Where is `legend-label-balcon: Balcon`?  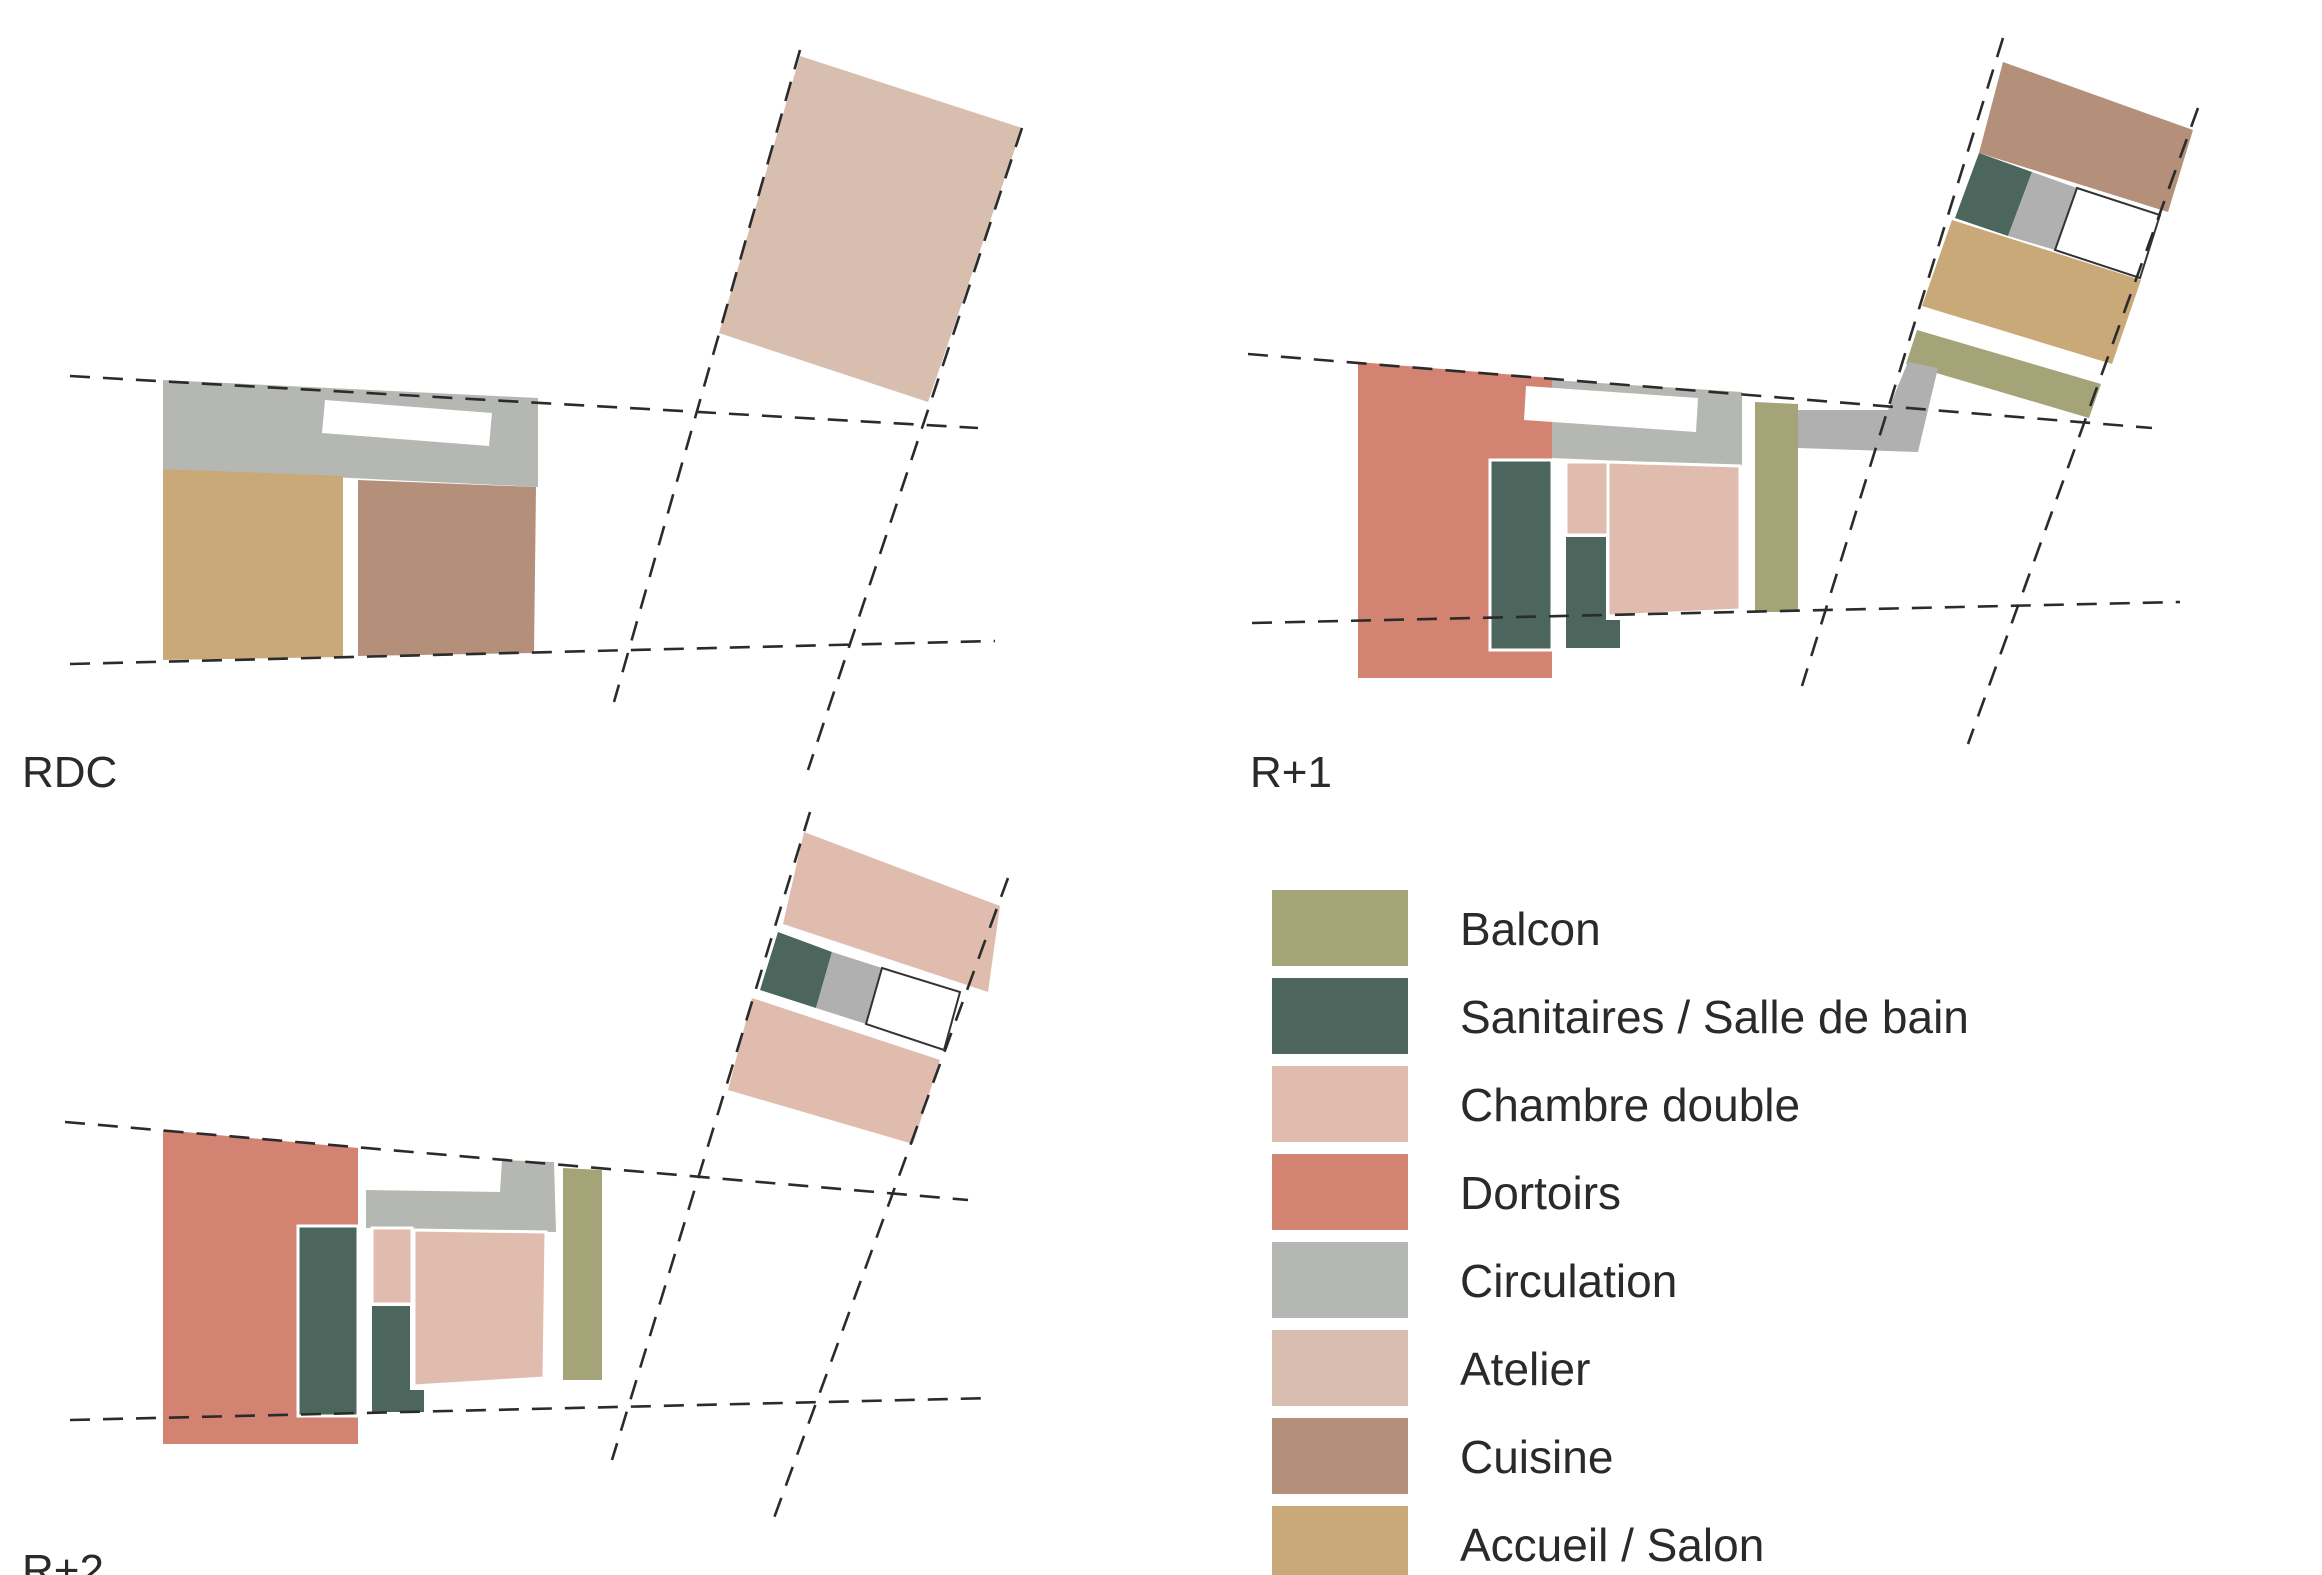
legend-label-balcon: Balcon is located at coordinates (1530, 929).